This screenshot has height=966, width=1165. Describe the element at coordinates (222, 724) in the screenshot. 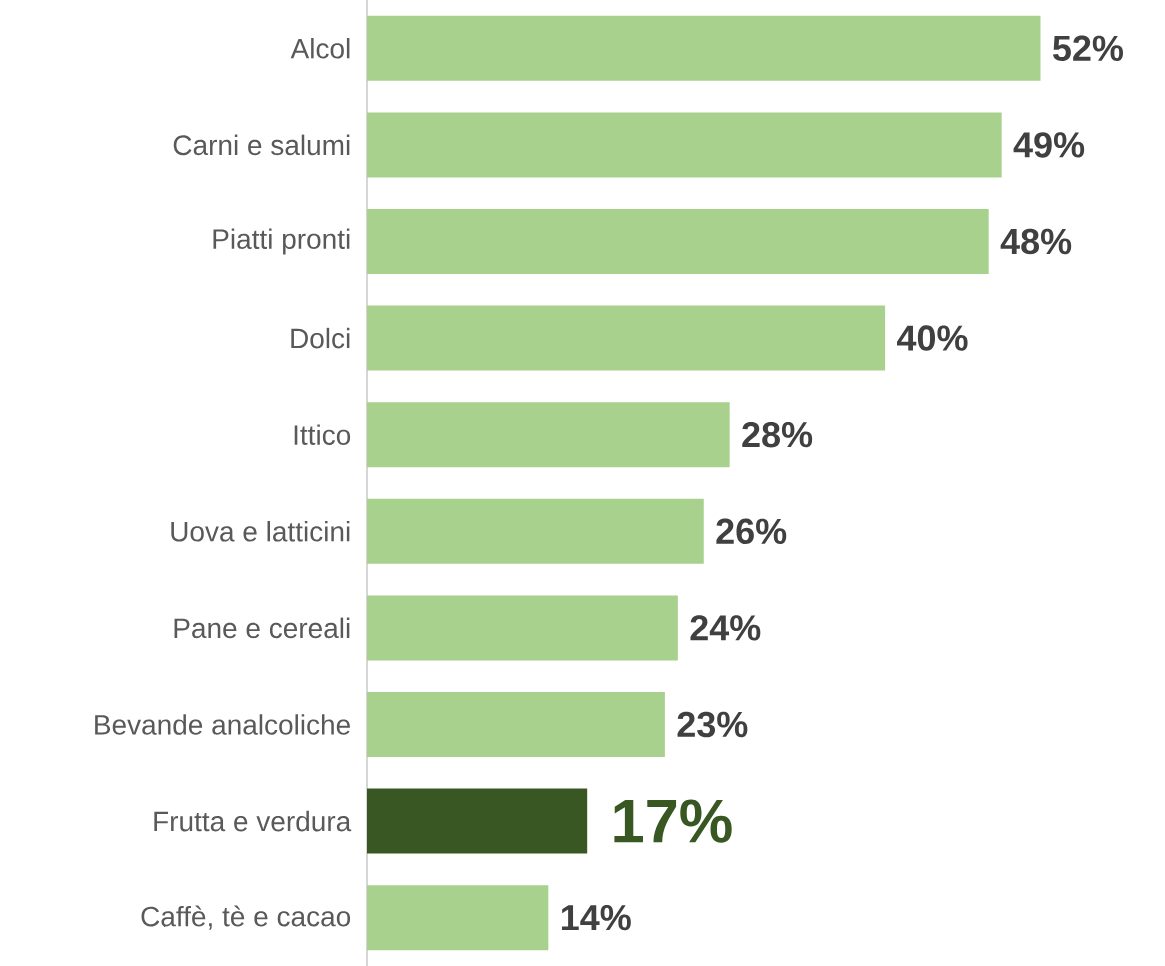

I see `y-tick-label: Bevande analcoliche` at that location.